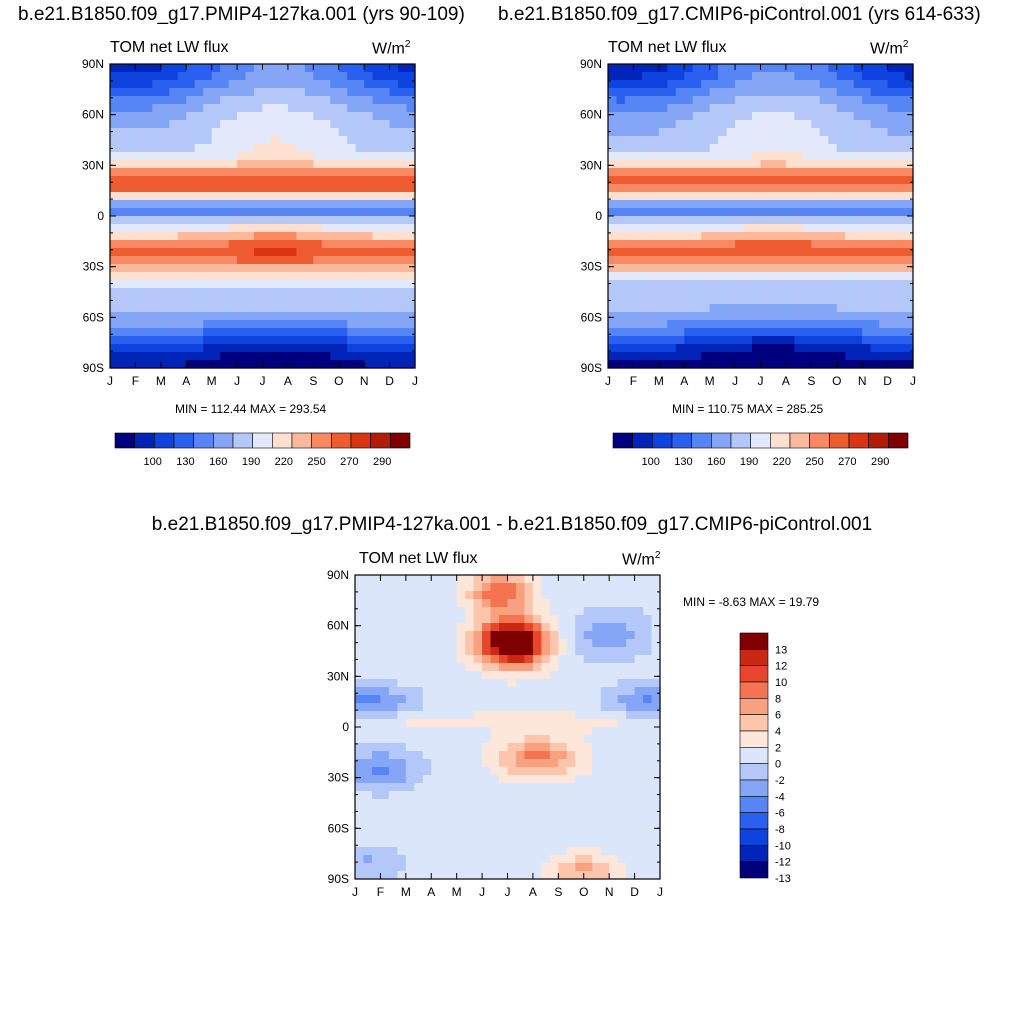  What do you see at coordinates (223, 440) in the screenshot?
I see `left-colorbar-swatch` at bounding box center [223, 440].